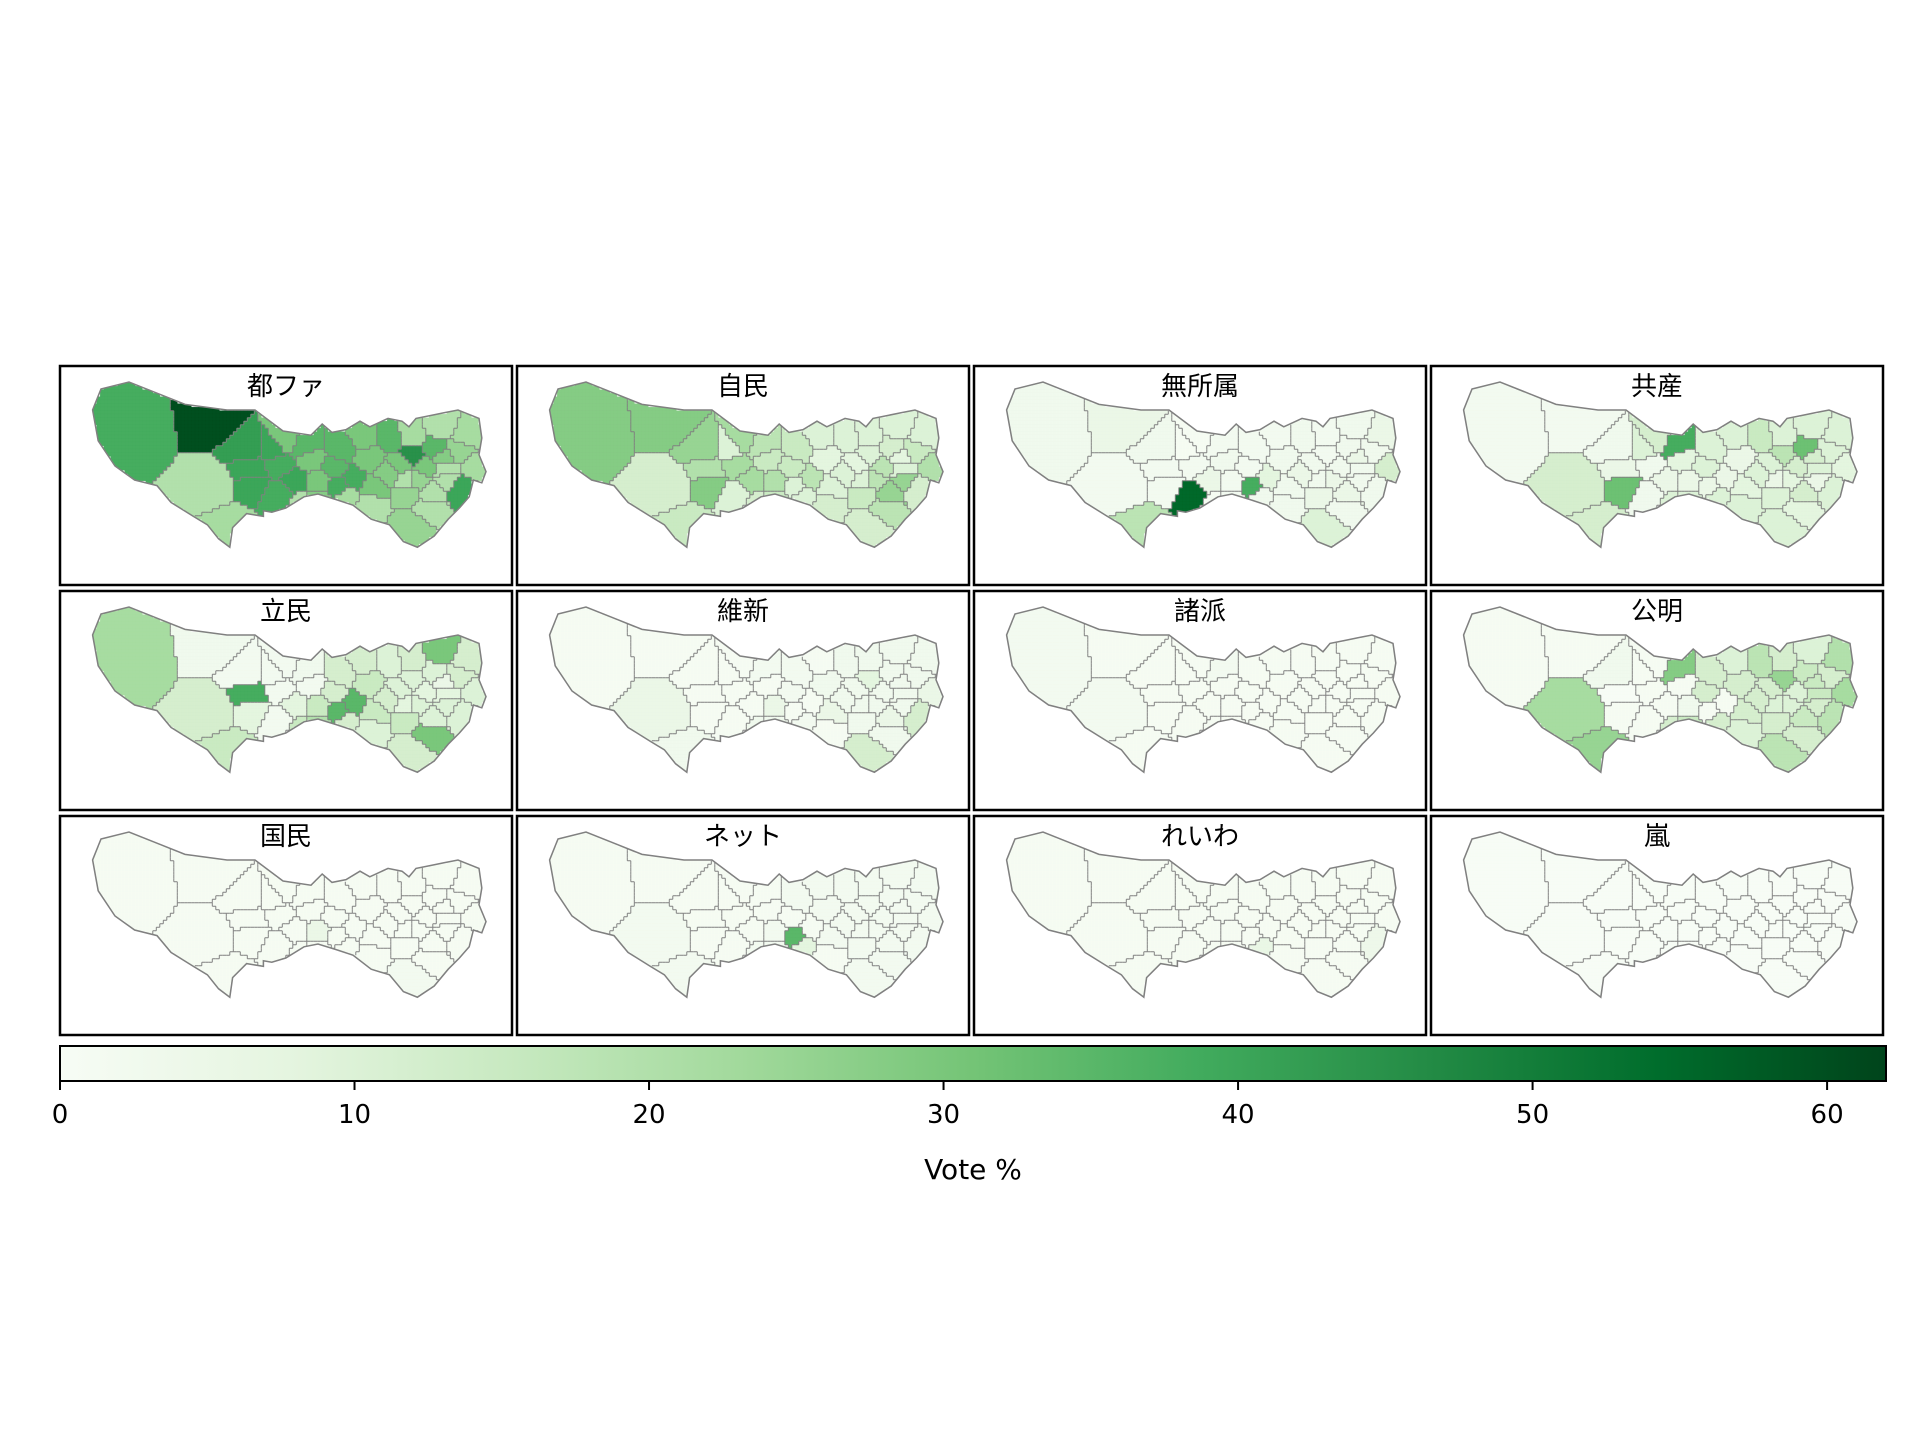  Describe the element at coordinates (1532, 1115) in the screenshot. I see `colorbar-tick-label: 50` at that location.